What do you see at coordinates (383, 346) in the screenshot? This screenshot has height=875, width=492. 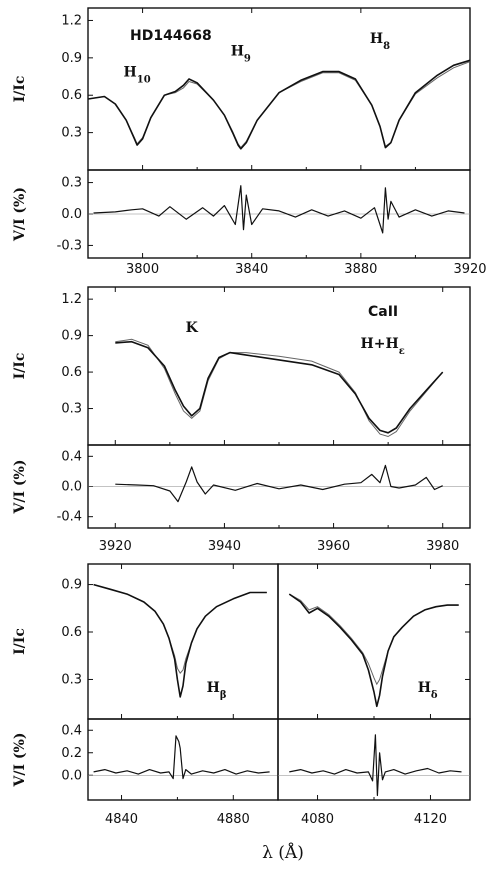 I see `line-annotation: H+Hε` at bounding box center [383, 346].